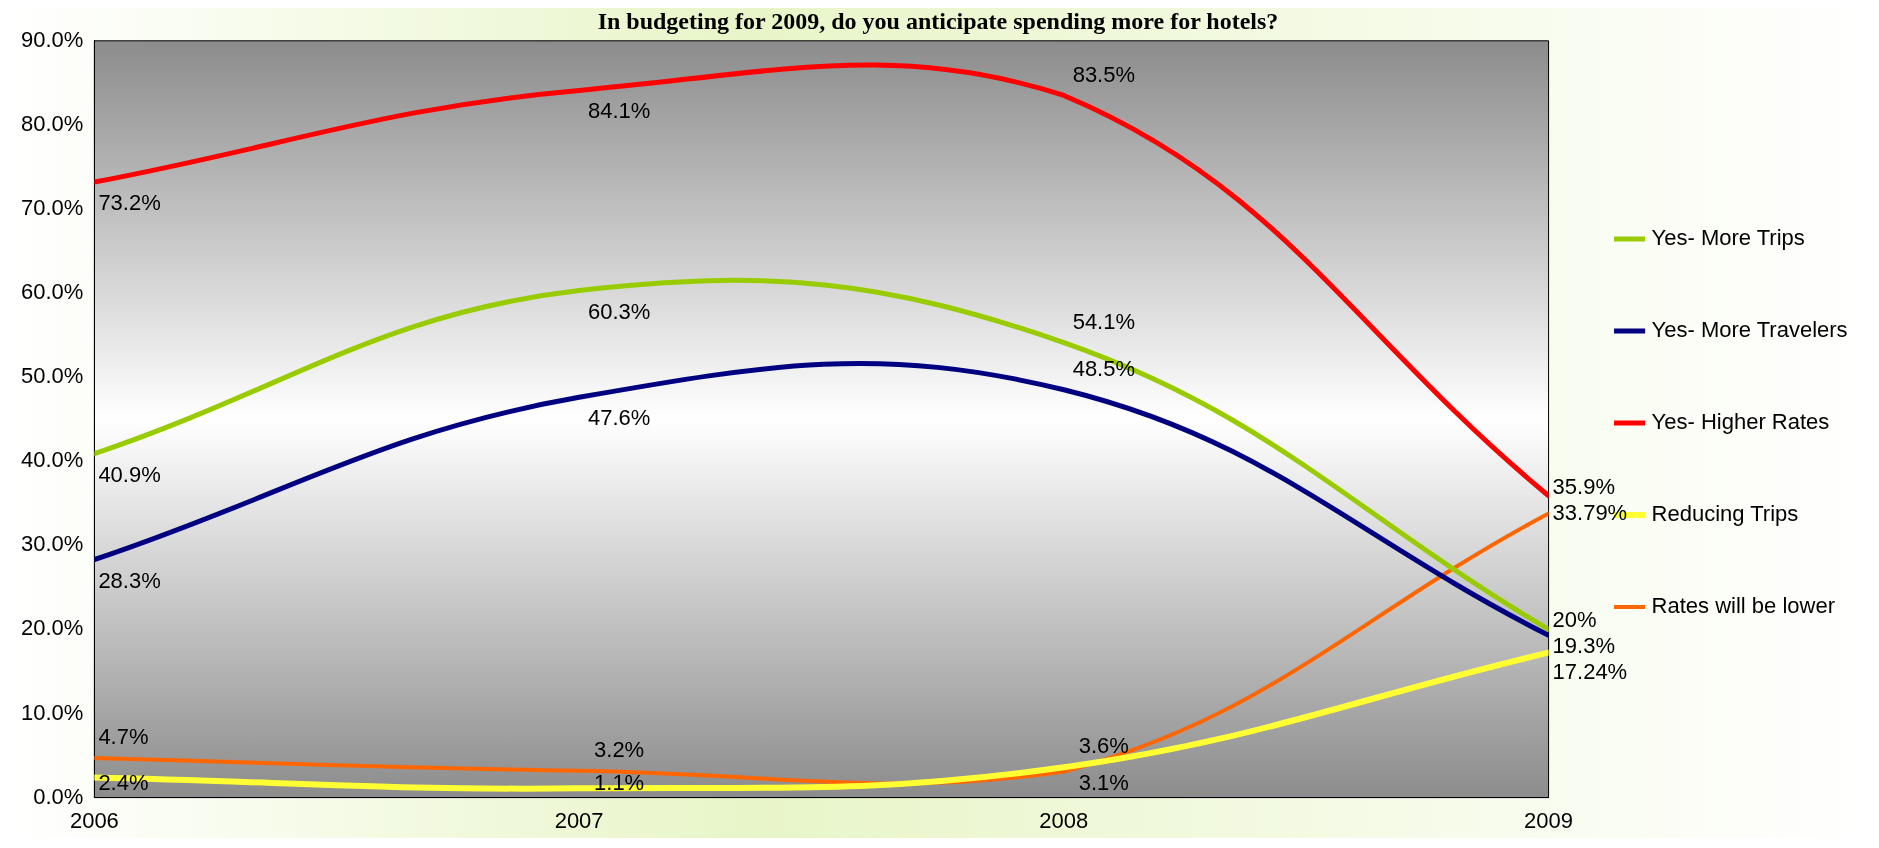 The width and height of the screenshot is (1879, 848). What do you see at coordinates (1583, 486) in the screenshot?
I see `data-label: 35.9%` at bounding box center [1583, 486].